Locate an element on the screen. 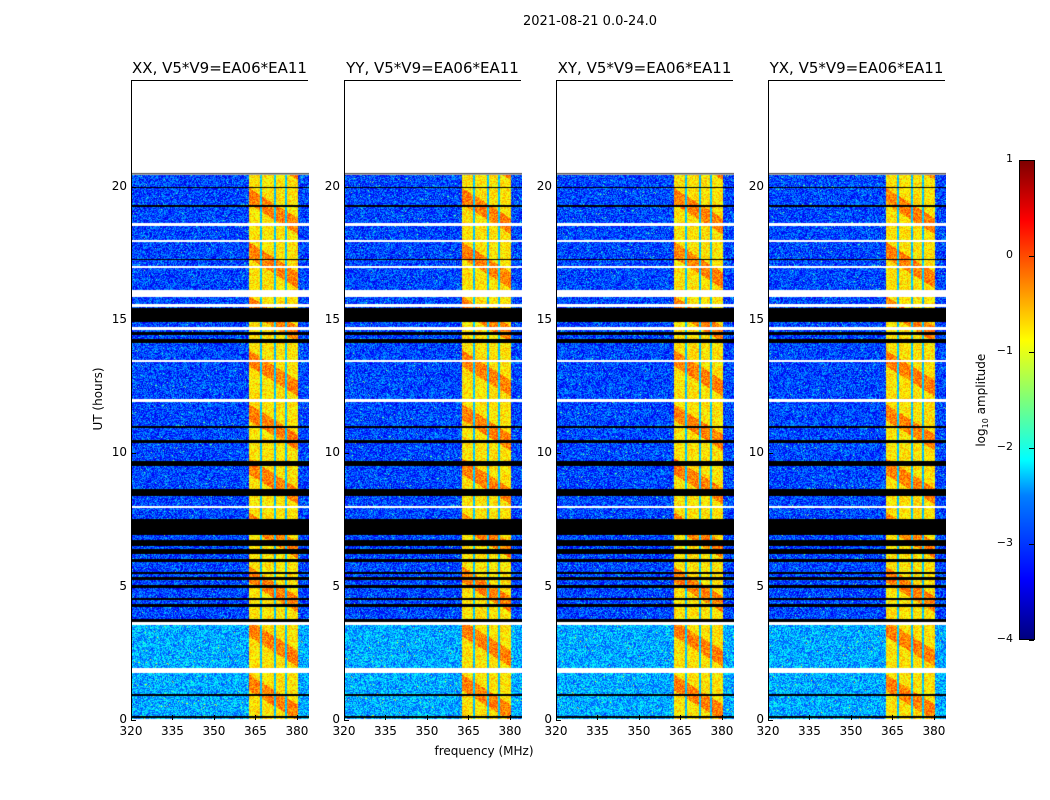 The image size is (1050, 800). panel-title: XY, V5*V9=EA06*EA11 is located at coordinates (644, 68).